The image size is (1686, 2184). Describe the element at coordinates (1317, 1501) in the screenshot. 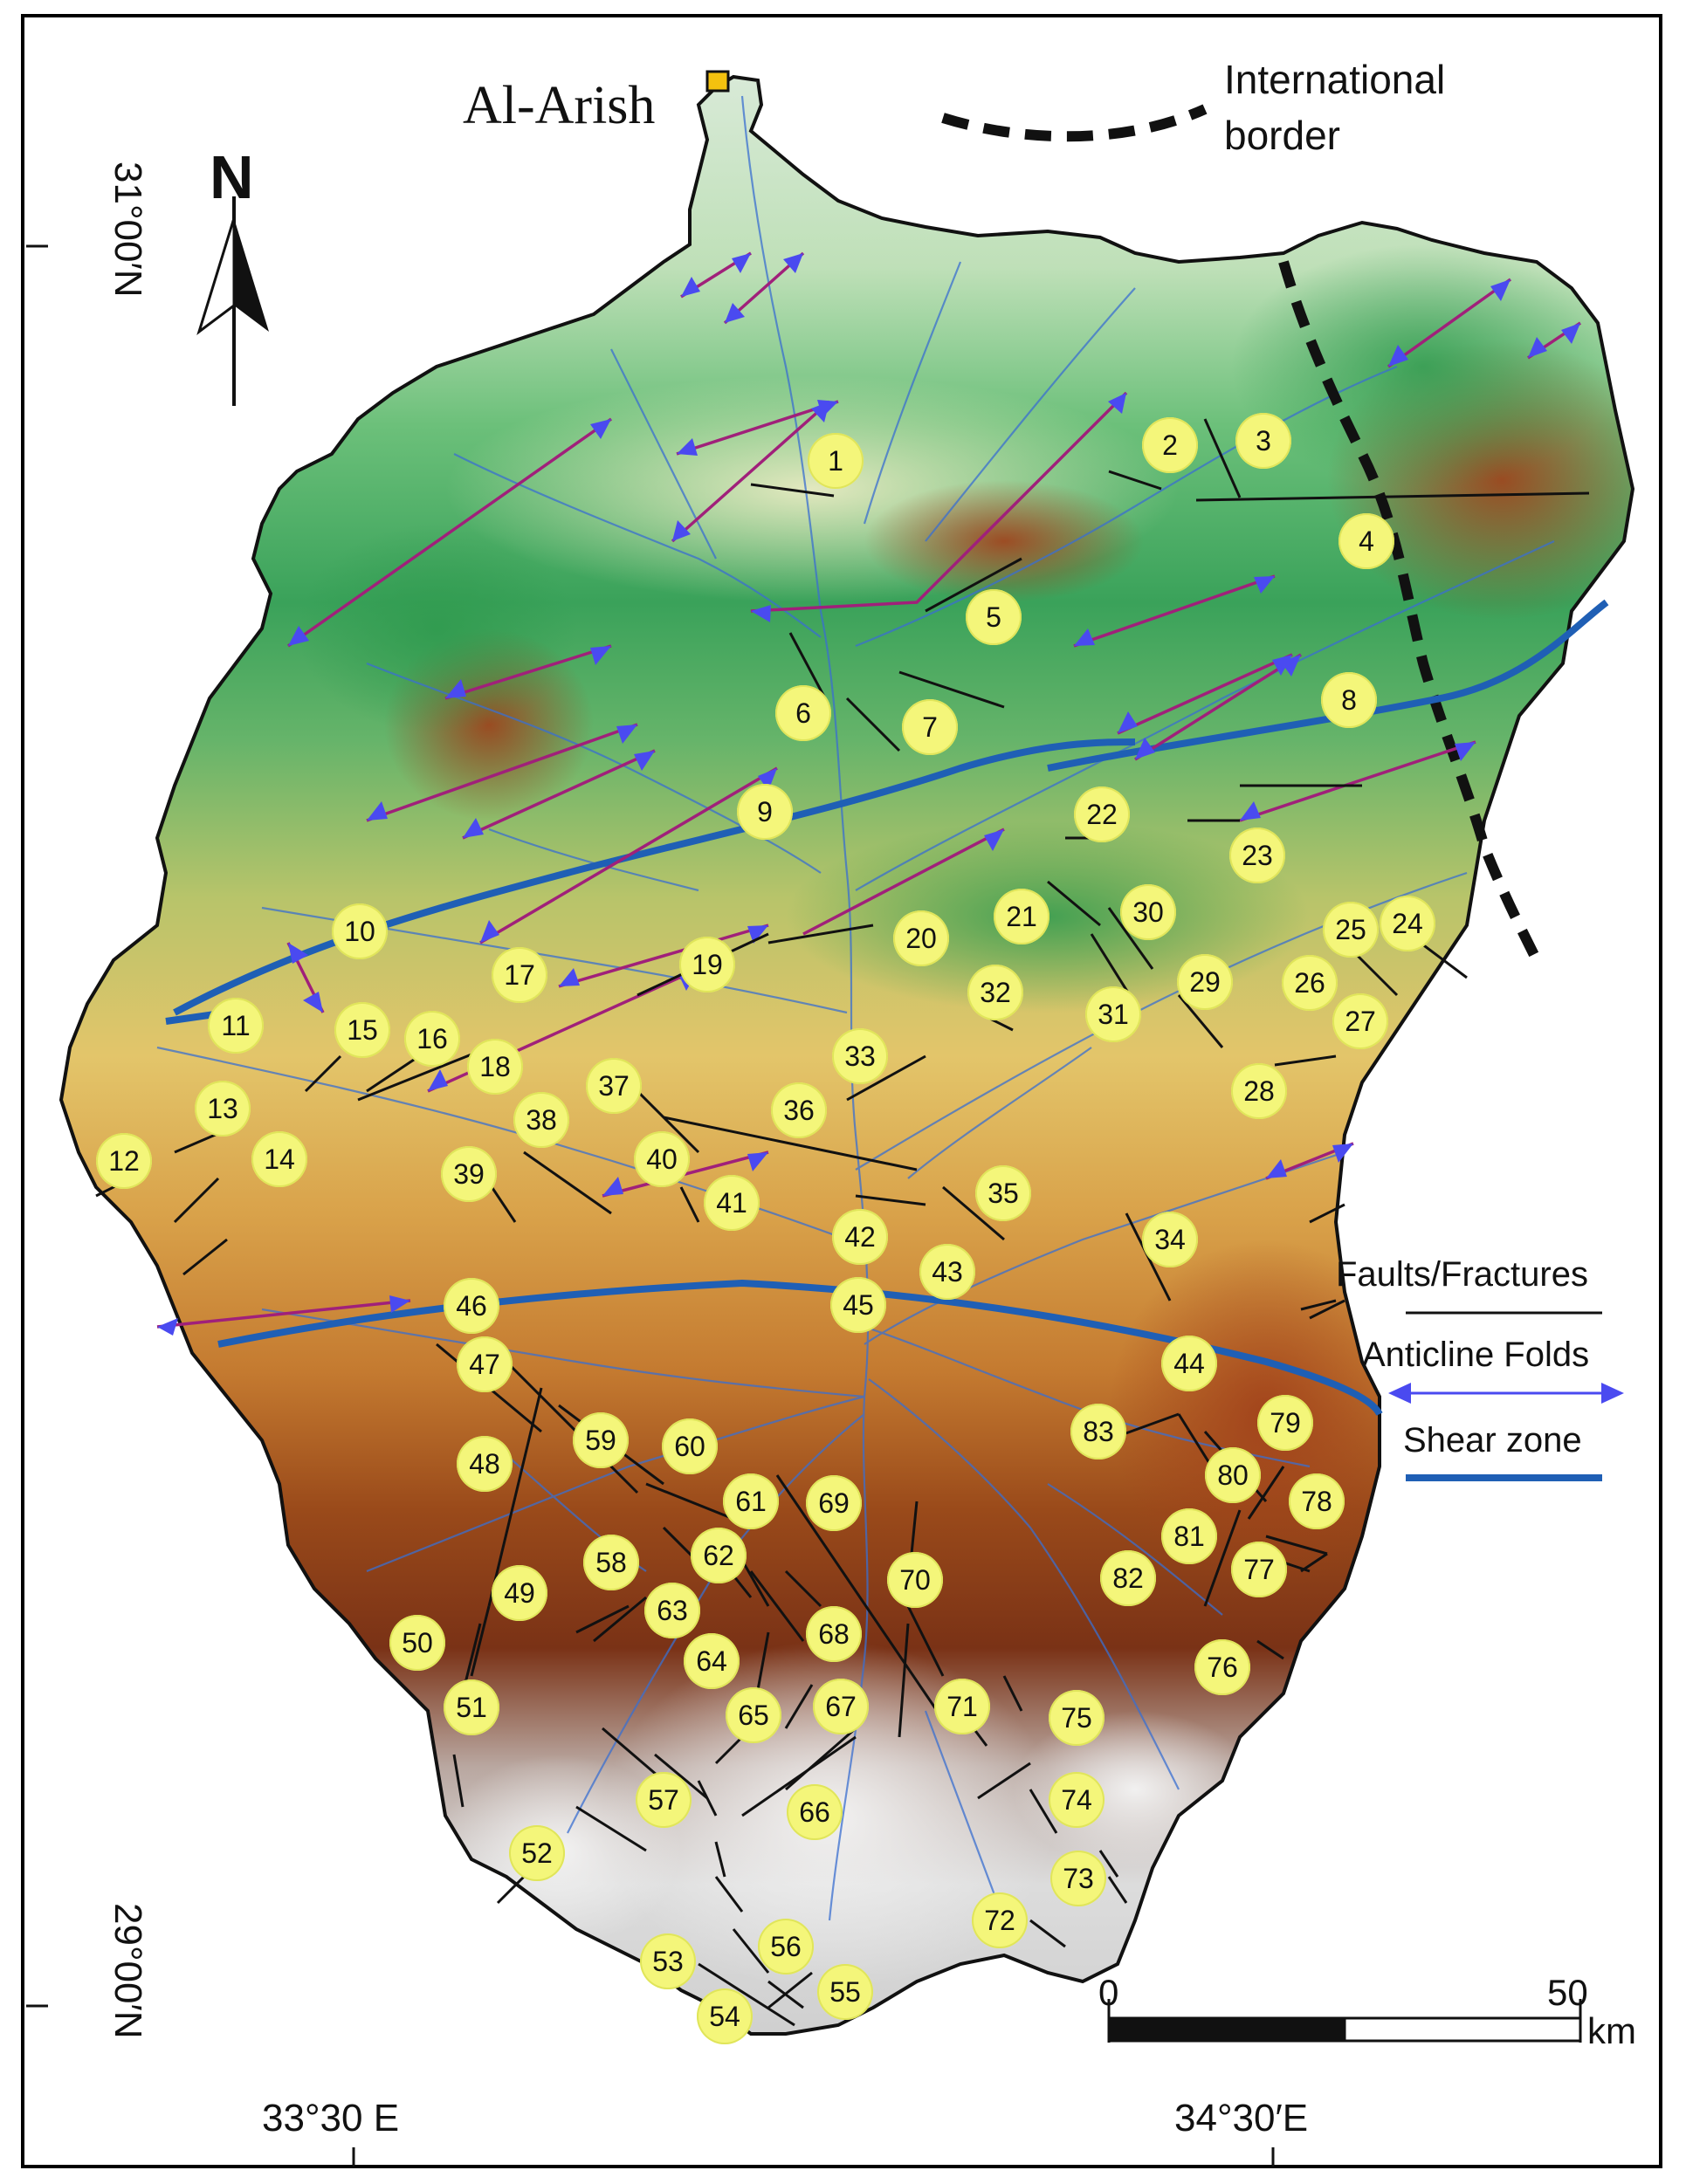

I see `site-marker-78: 78` at that location.